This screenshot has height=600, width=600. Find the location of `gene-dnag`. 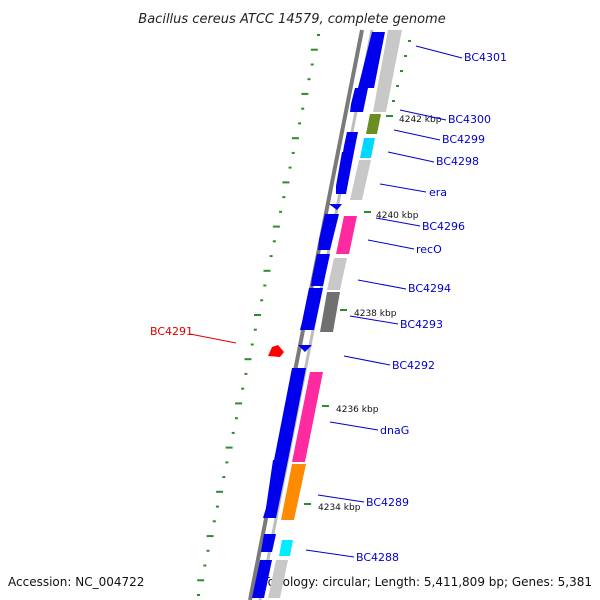

gene-dnag is located at coordinates (290, 414).